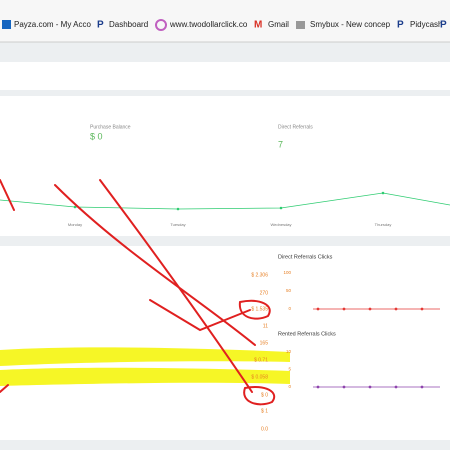 The width and height of the screenshot is (450, 450). I want to click on mini-chart-title: Direct Referrals Clicks, so click(305, 257).